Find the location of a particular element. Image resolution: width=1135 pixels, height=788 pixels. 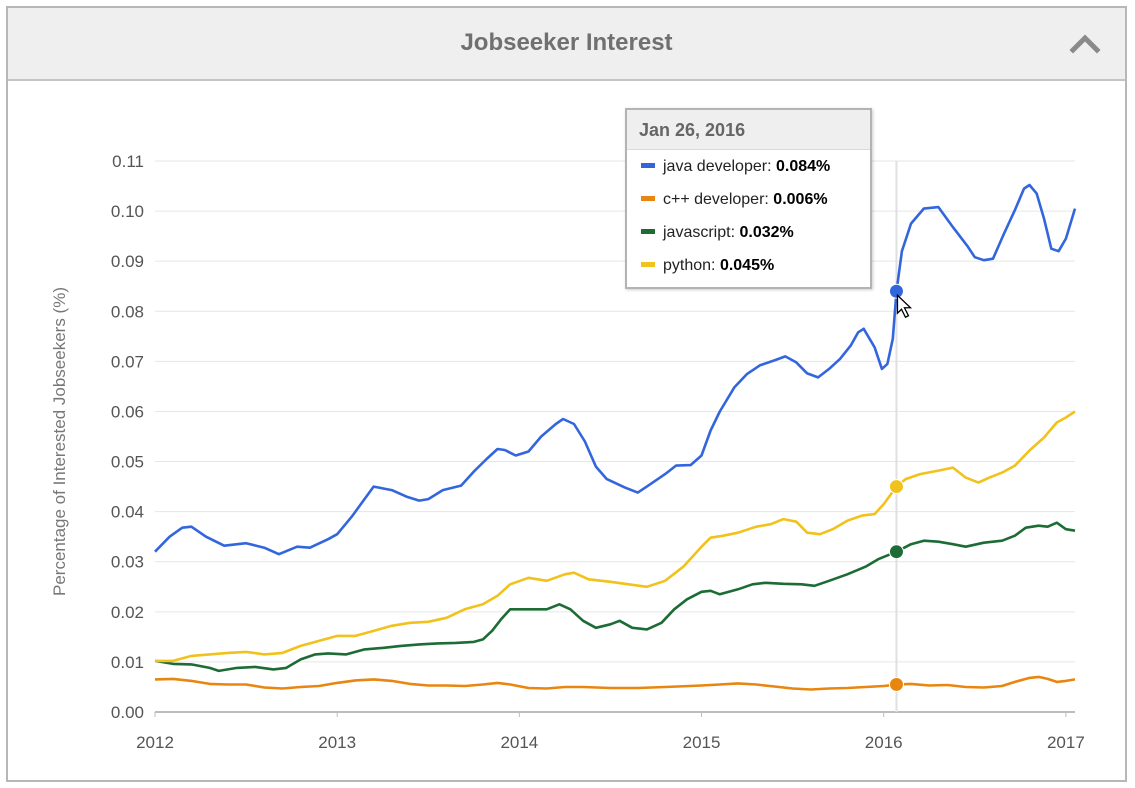

tooltip-row: python: 0.045% is located at coordinates (748, 265).